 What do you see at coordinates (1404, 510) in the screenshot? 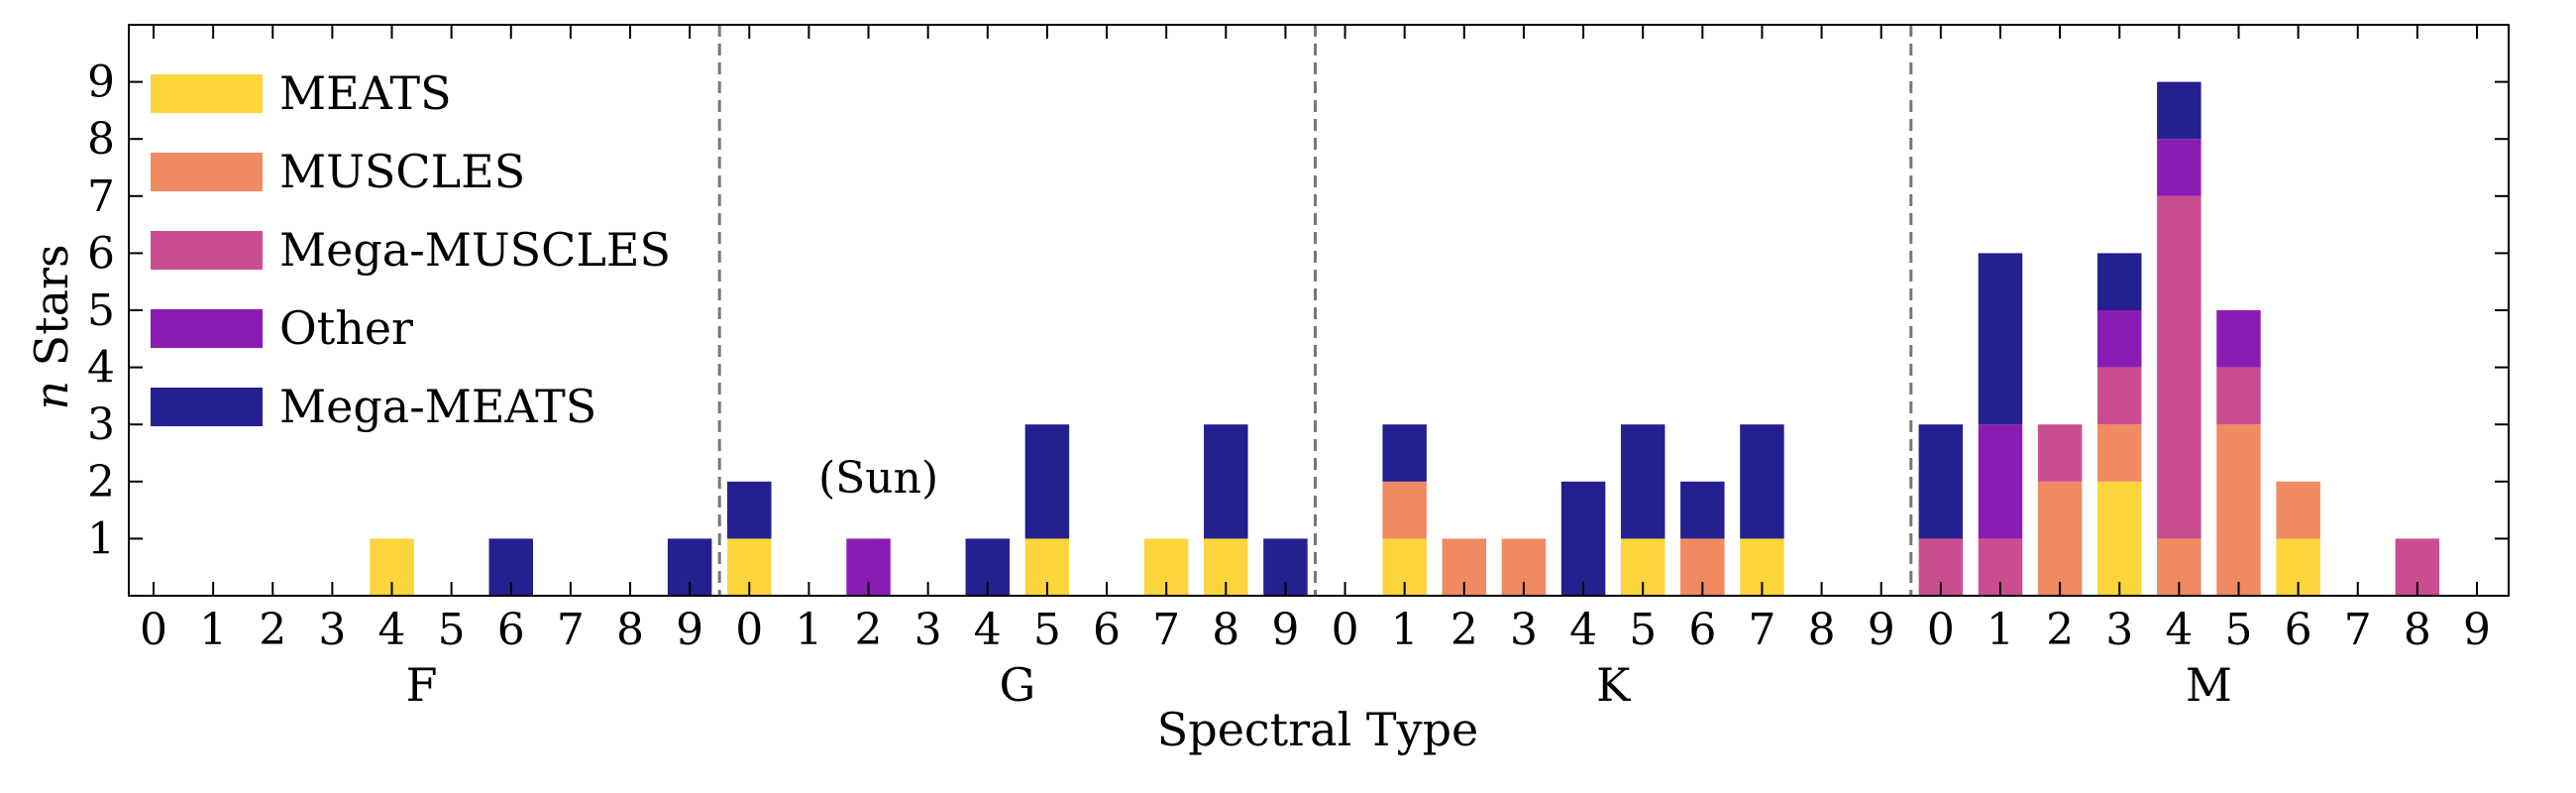
I see `bar-segment-K1-muscles` at bounding box center [1404, 510].